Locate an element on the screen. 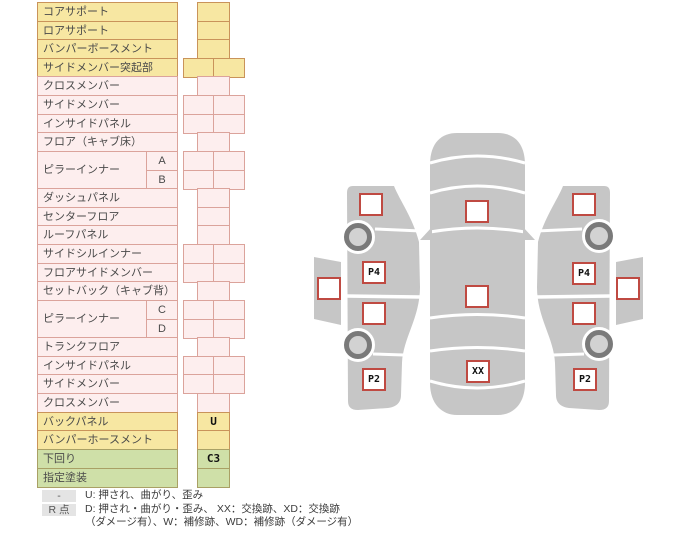 The height and width of the screenshot is (535, 692). value-cell: U is located at coordinates (213, 422).